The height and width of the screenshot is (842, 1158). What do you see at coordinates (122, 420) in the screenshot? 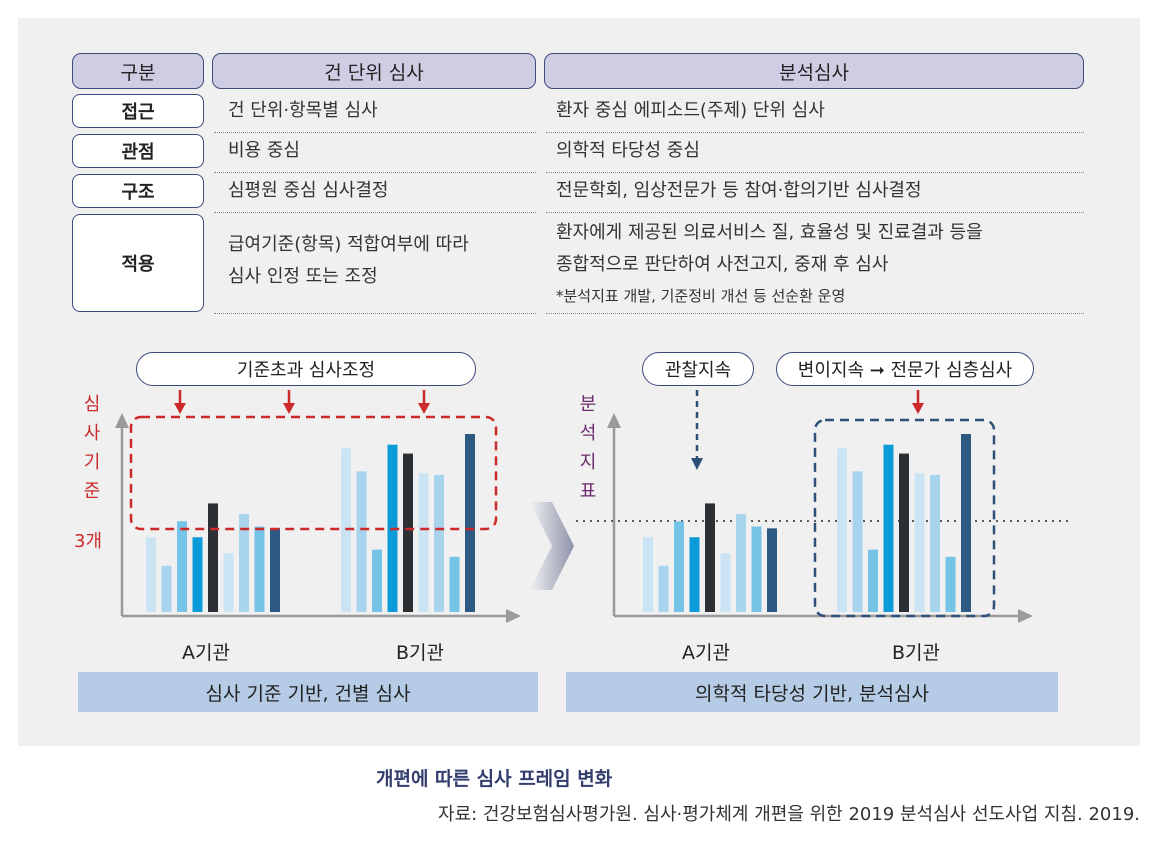
I see `left-y-axis-arrowhead` at bounding box center [122, 420].